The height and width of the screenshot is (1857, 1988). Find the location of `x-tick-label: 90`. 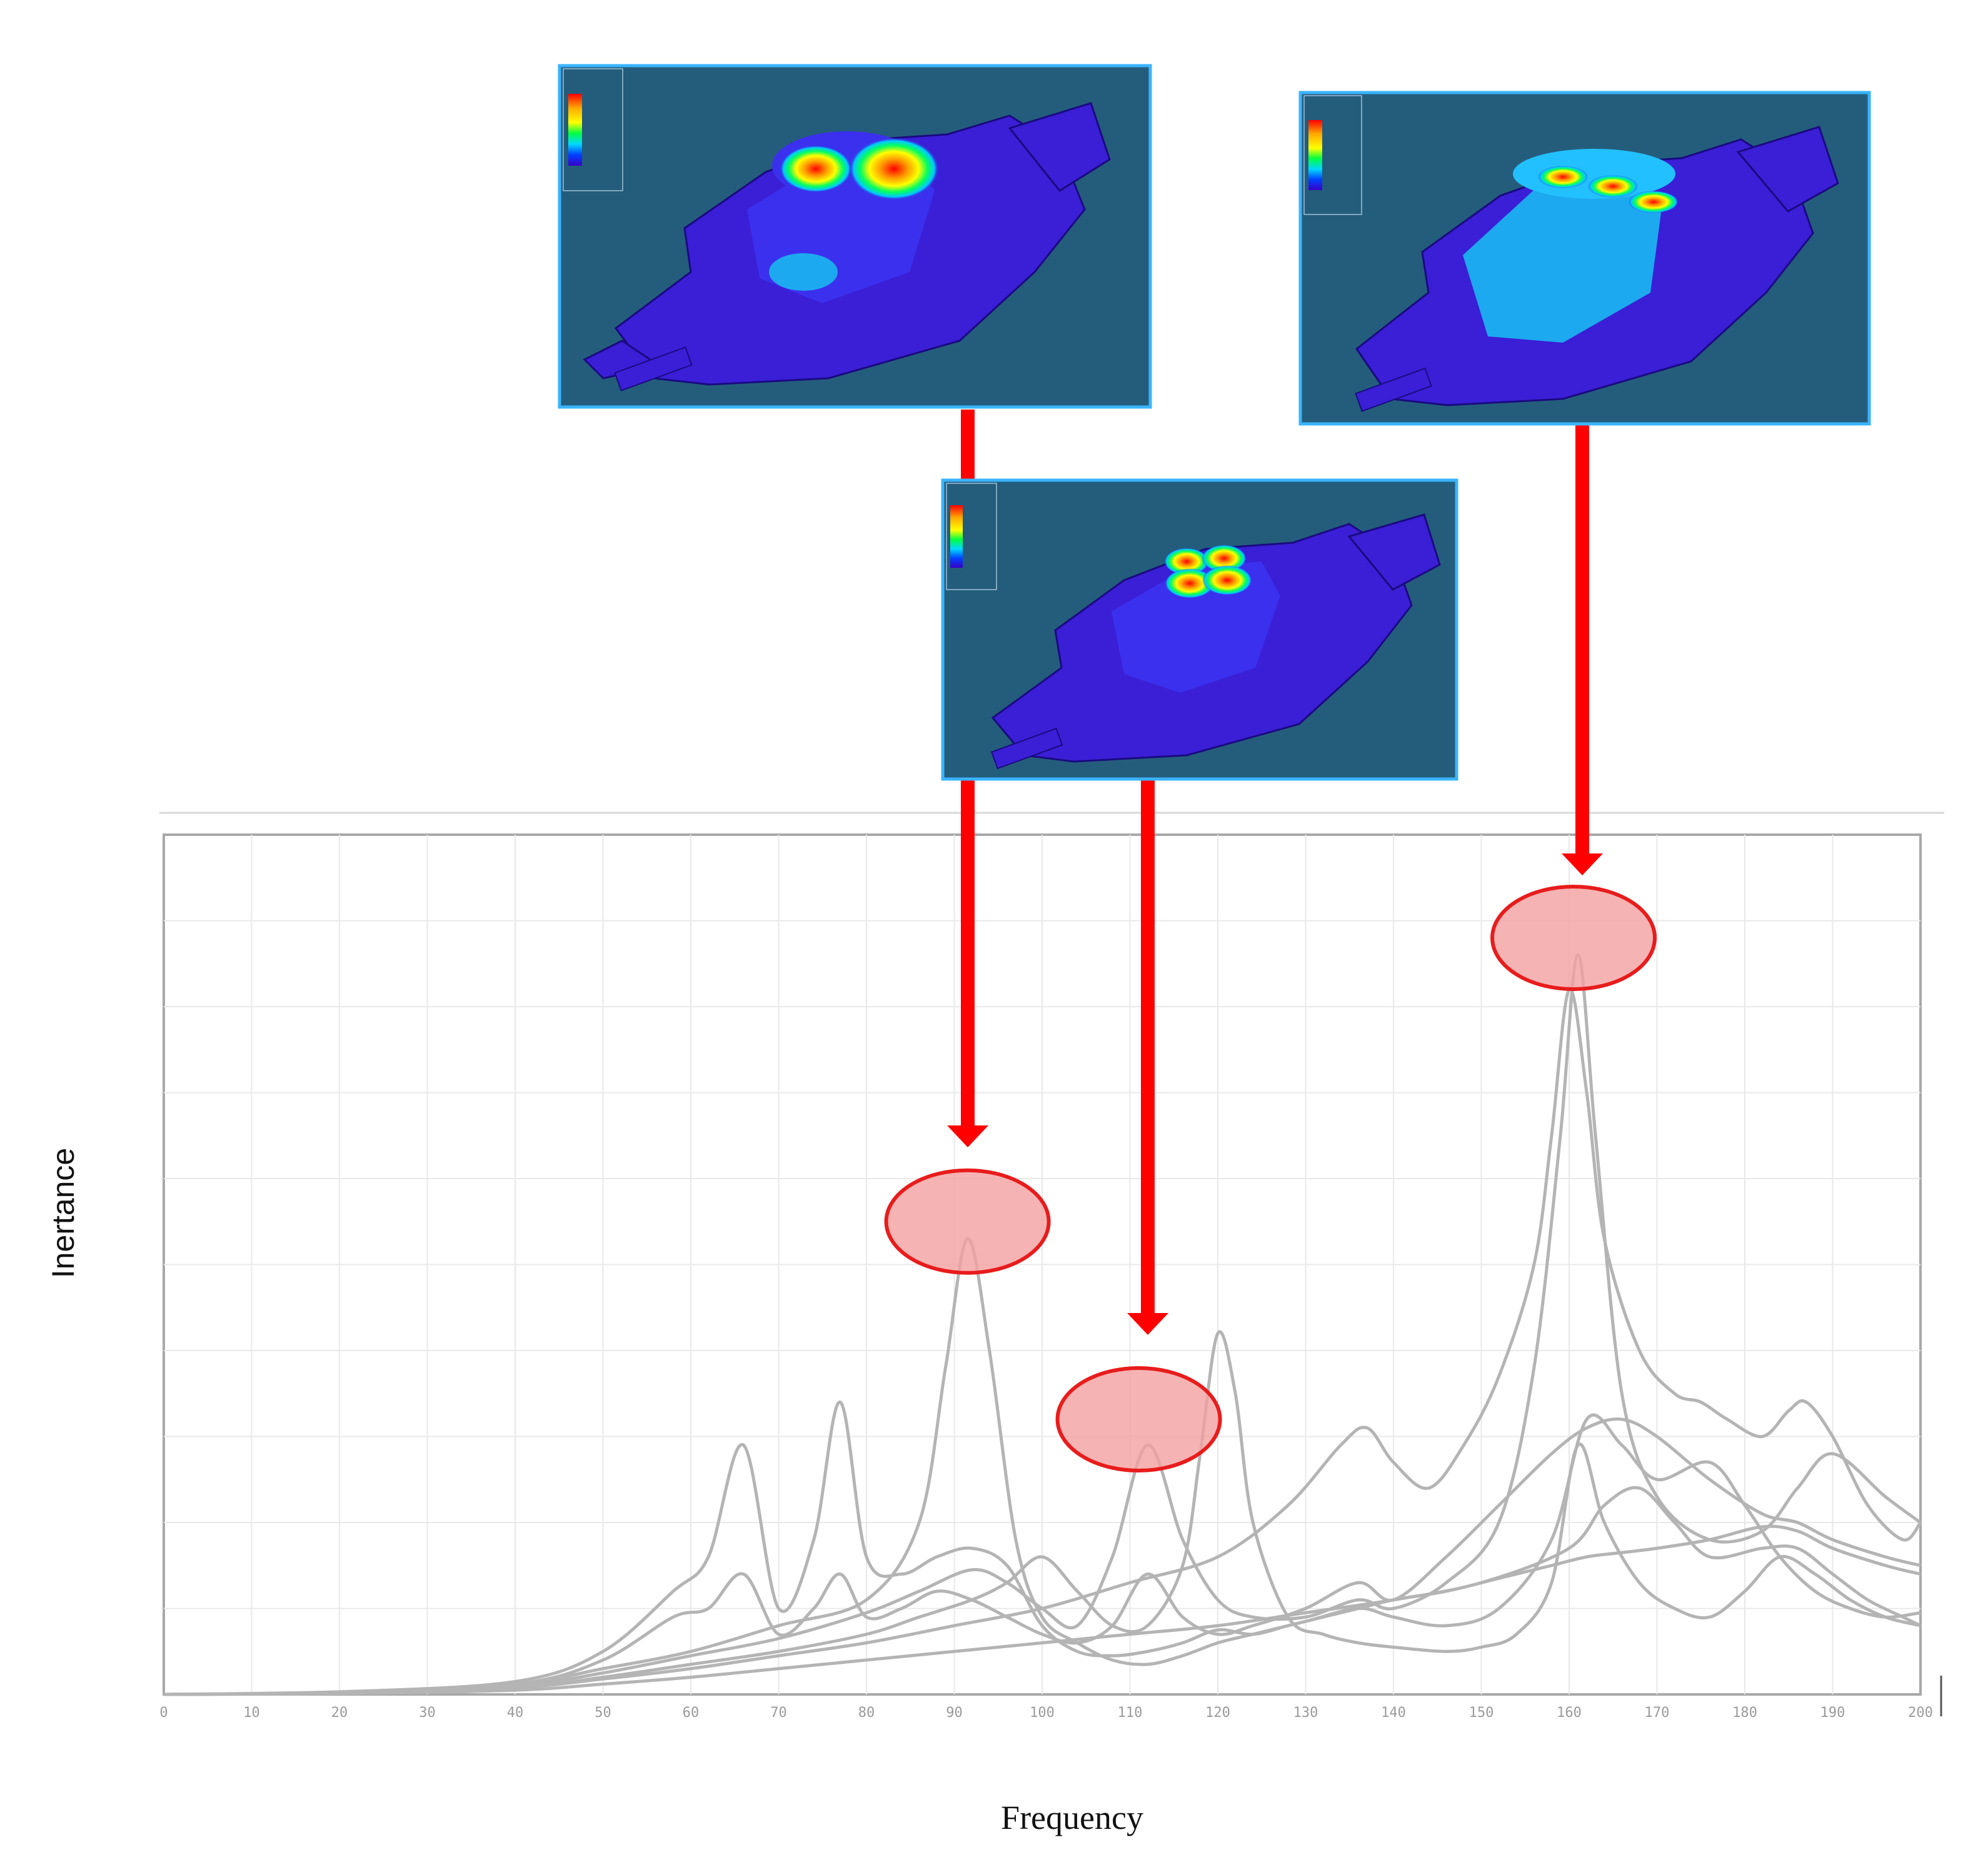

x-tick-label: 90 is located at coordinates (954, 1713).